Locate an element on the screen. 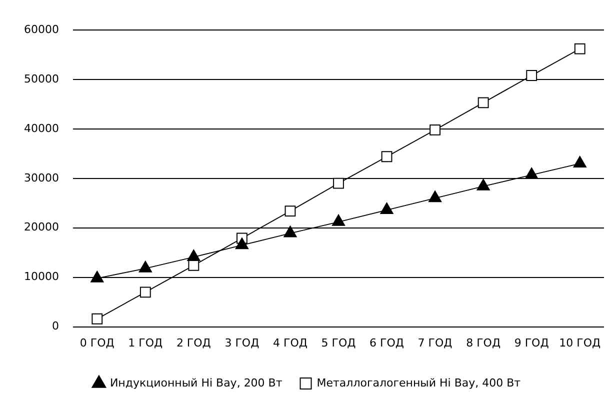 This screenshot has width=612, height=403. x-tick-label: 5 ГОД is located at coordinates (338, 343).